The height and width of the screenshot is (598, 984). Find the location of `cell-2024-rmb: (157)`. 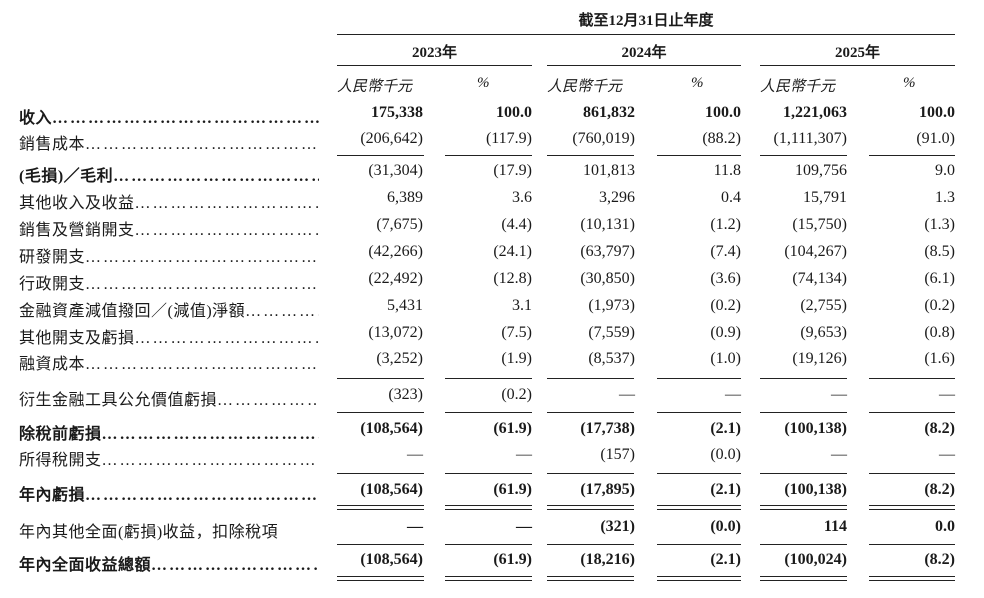

cell-2024-rmb: (157) is located at coordinates (617, 454).